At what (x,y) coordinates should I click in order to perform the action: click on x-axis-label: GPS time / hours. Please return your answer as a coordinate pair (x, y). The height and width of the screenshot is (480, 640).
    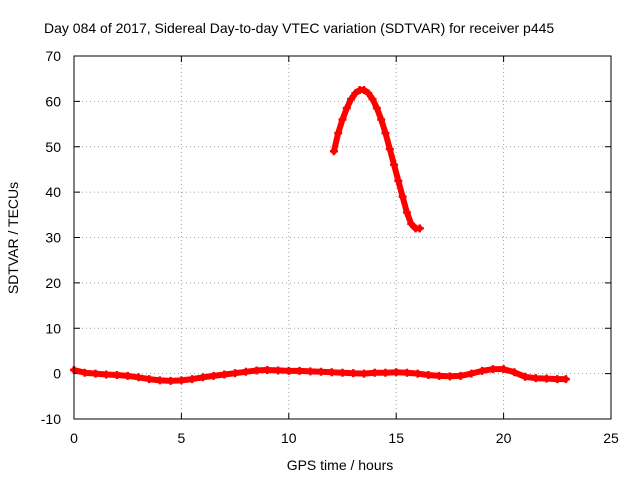
    Looking at the image, I should click on (340, 465).